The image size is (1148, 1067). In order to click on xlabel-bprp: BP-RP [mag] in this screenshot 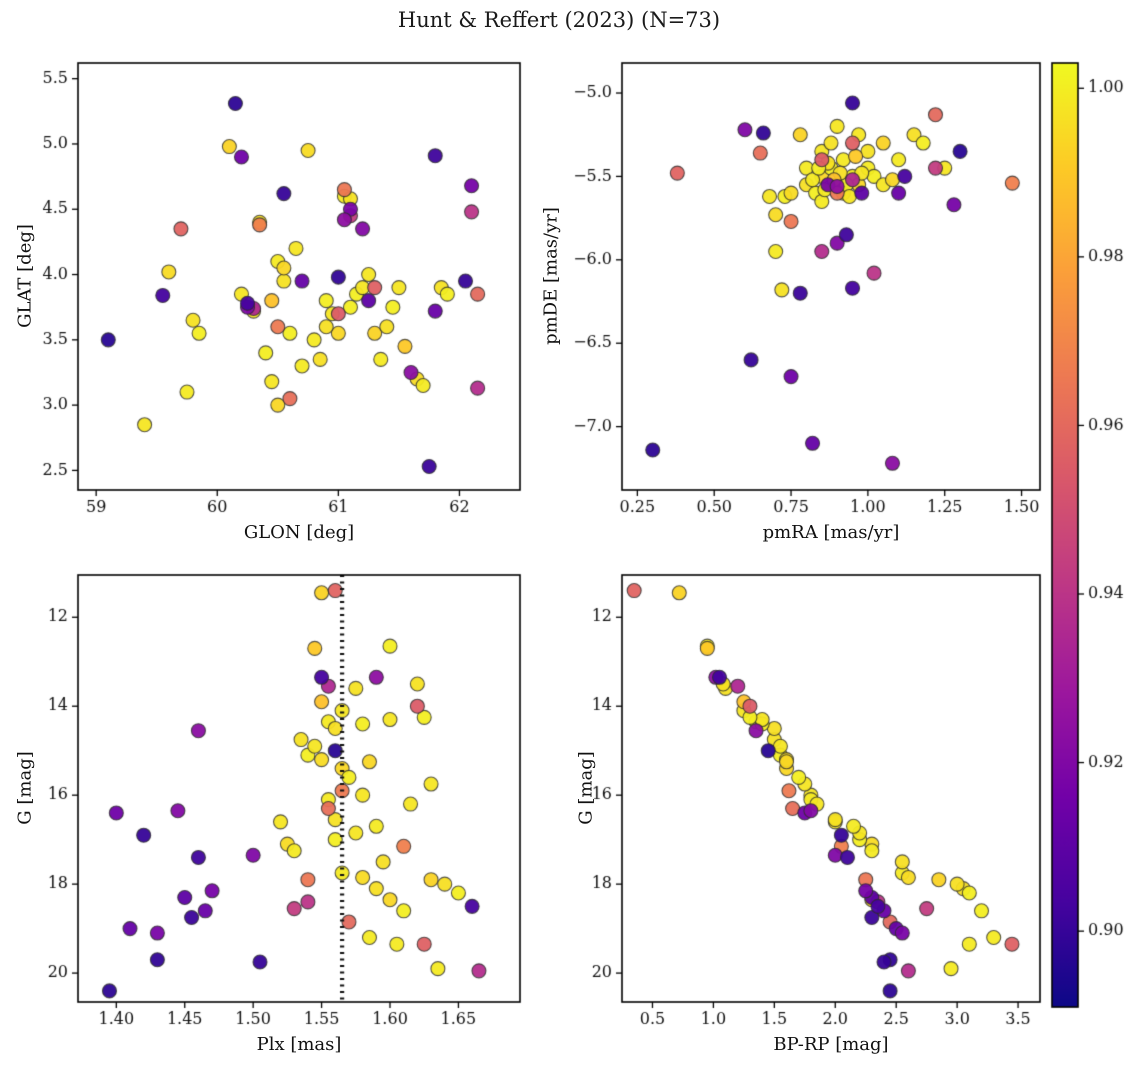, I will do `click(831, 1044)`.